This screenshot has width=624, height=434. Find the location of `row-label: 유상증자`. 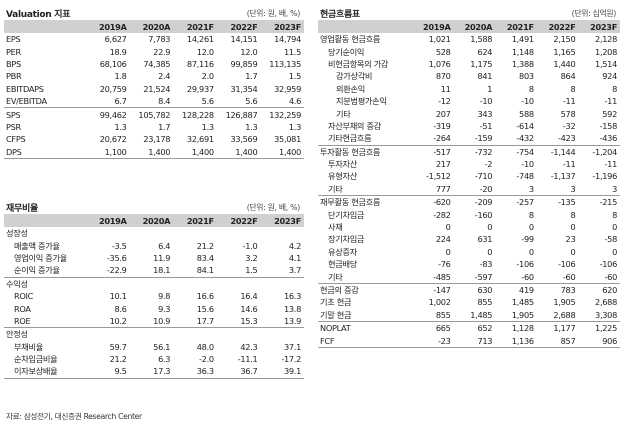

row-label: 유상증자 is located at coordinates (342, 251).